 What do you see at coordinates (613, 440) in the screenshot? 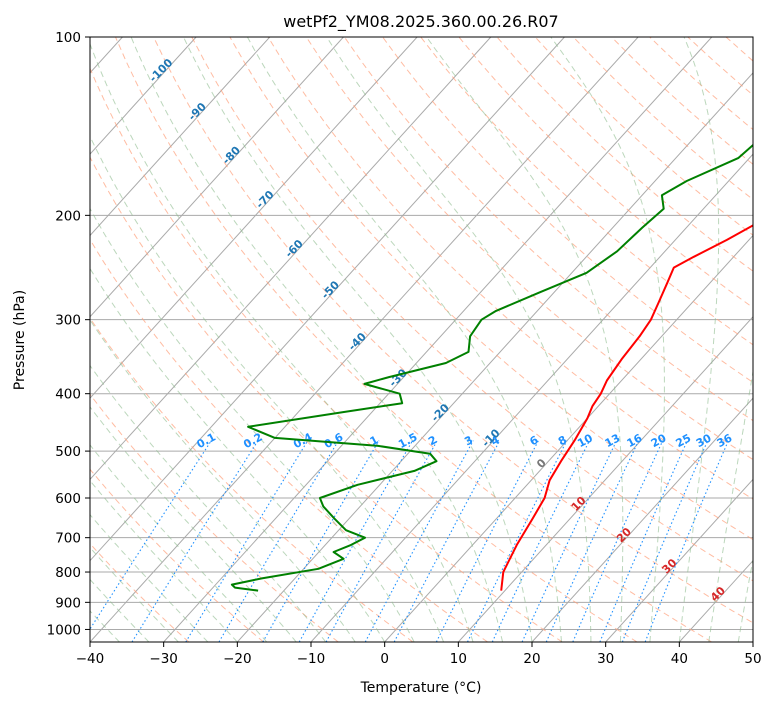
I see `mixing-ratio-label: 13` at bounding box center [613, 440].